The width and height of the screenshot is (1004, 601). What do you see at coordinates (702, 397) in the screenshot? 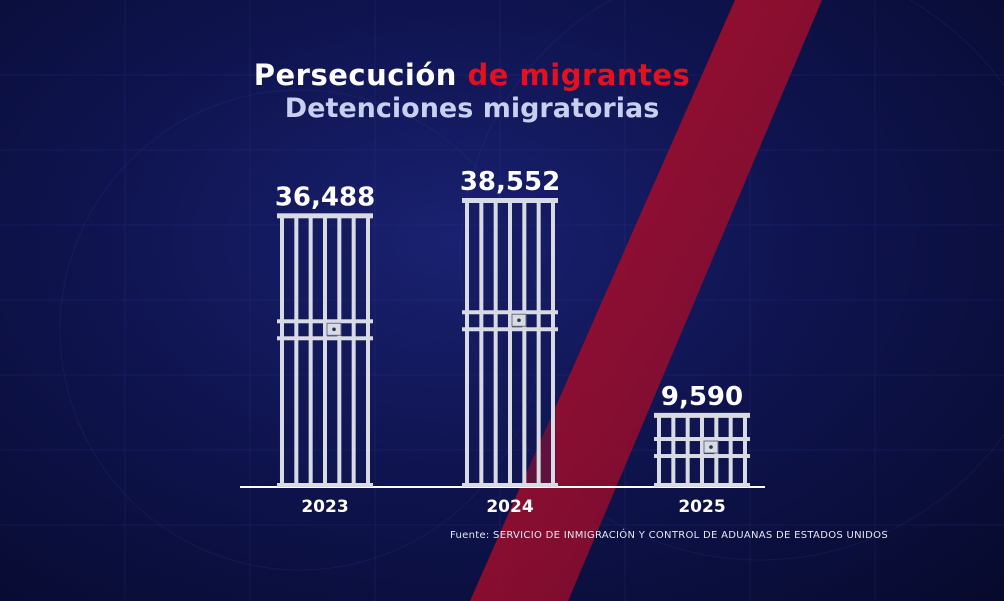
I see `data-label-2025: 9,590` at bounding box center [702, 397].